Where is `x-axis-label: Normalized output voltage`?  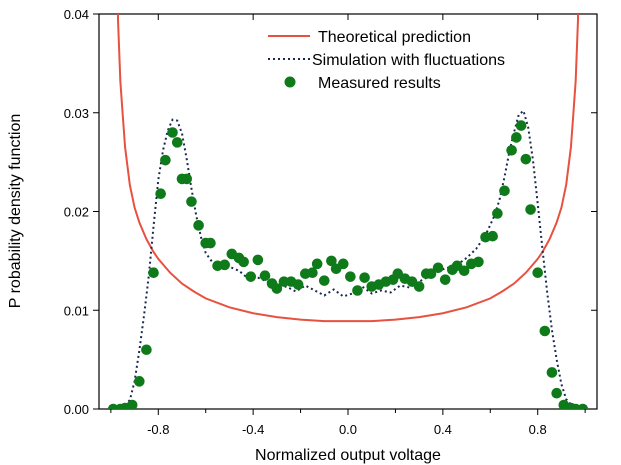 x-axis-label: Normalized output voltage is located at coordinates (348, 455).